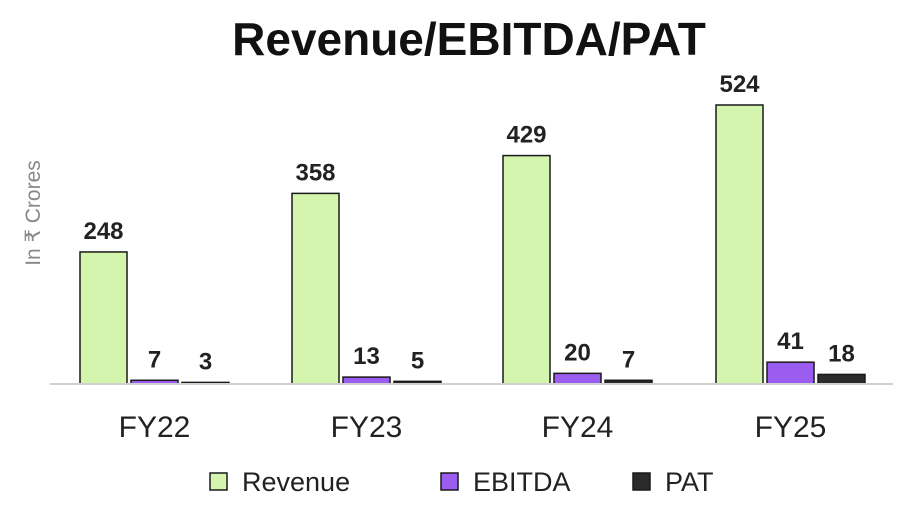  I want to click on x-tick-fy22: FY22, so click(155, 427).